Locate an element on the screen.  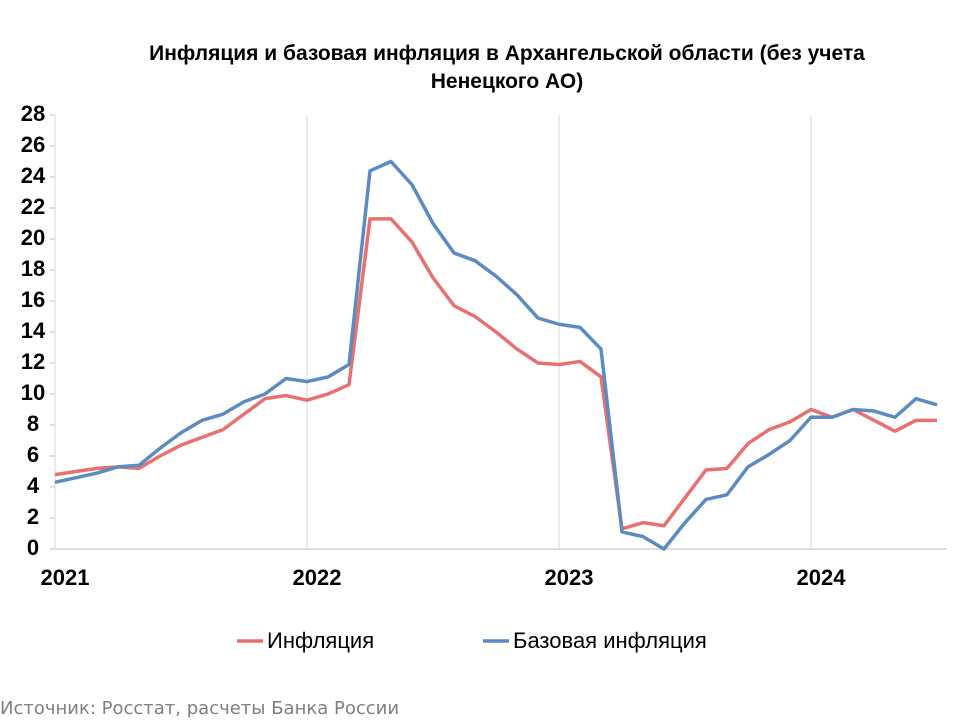
x-tick-label: 2022 is located at coordinates (317, 577).